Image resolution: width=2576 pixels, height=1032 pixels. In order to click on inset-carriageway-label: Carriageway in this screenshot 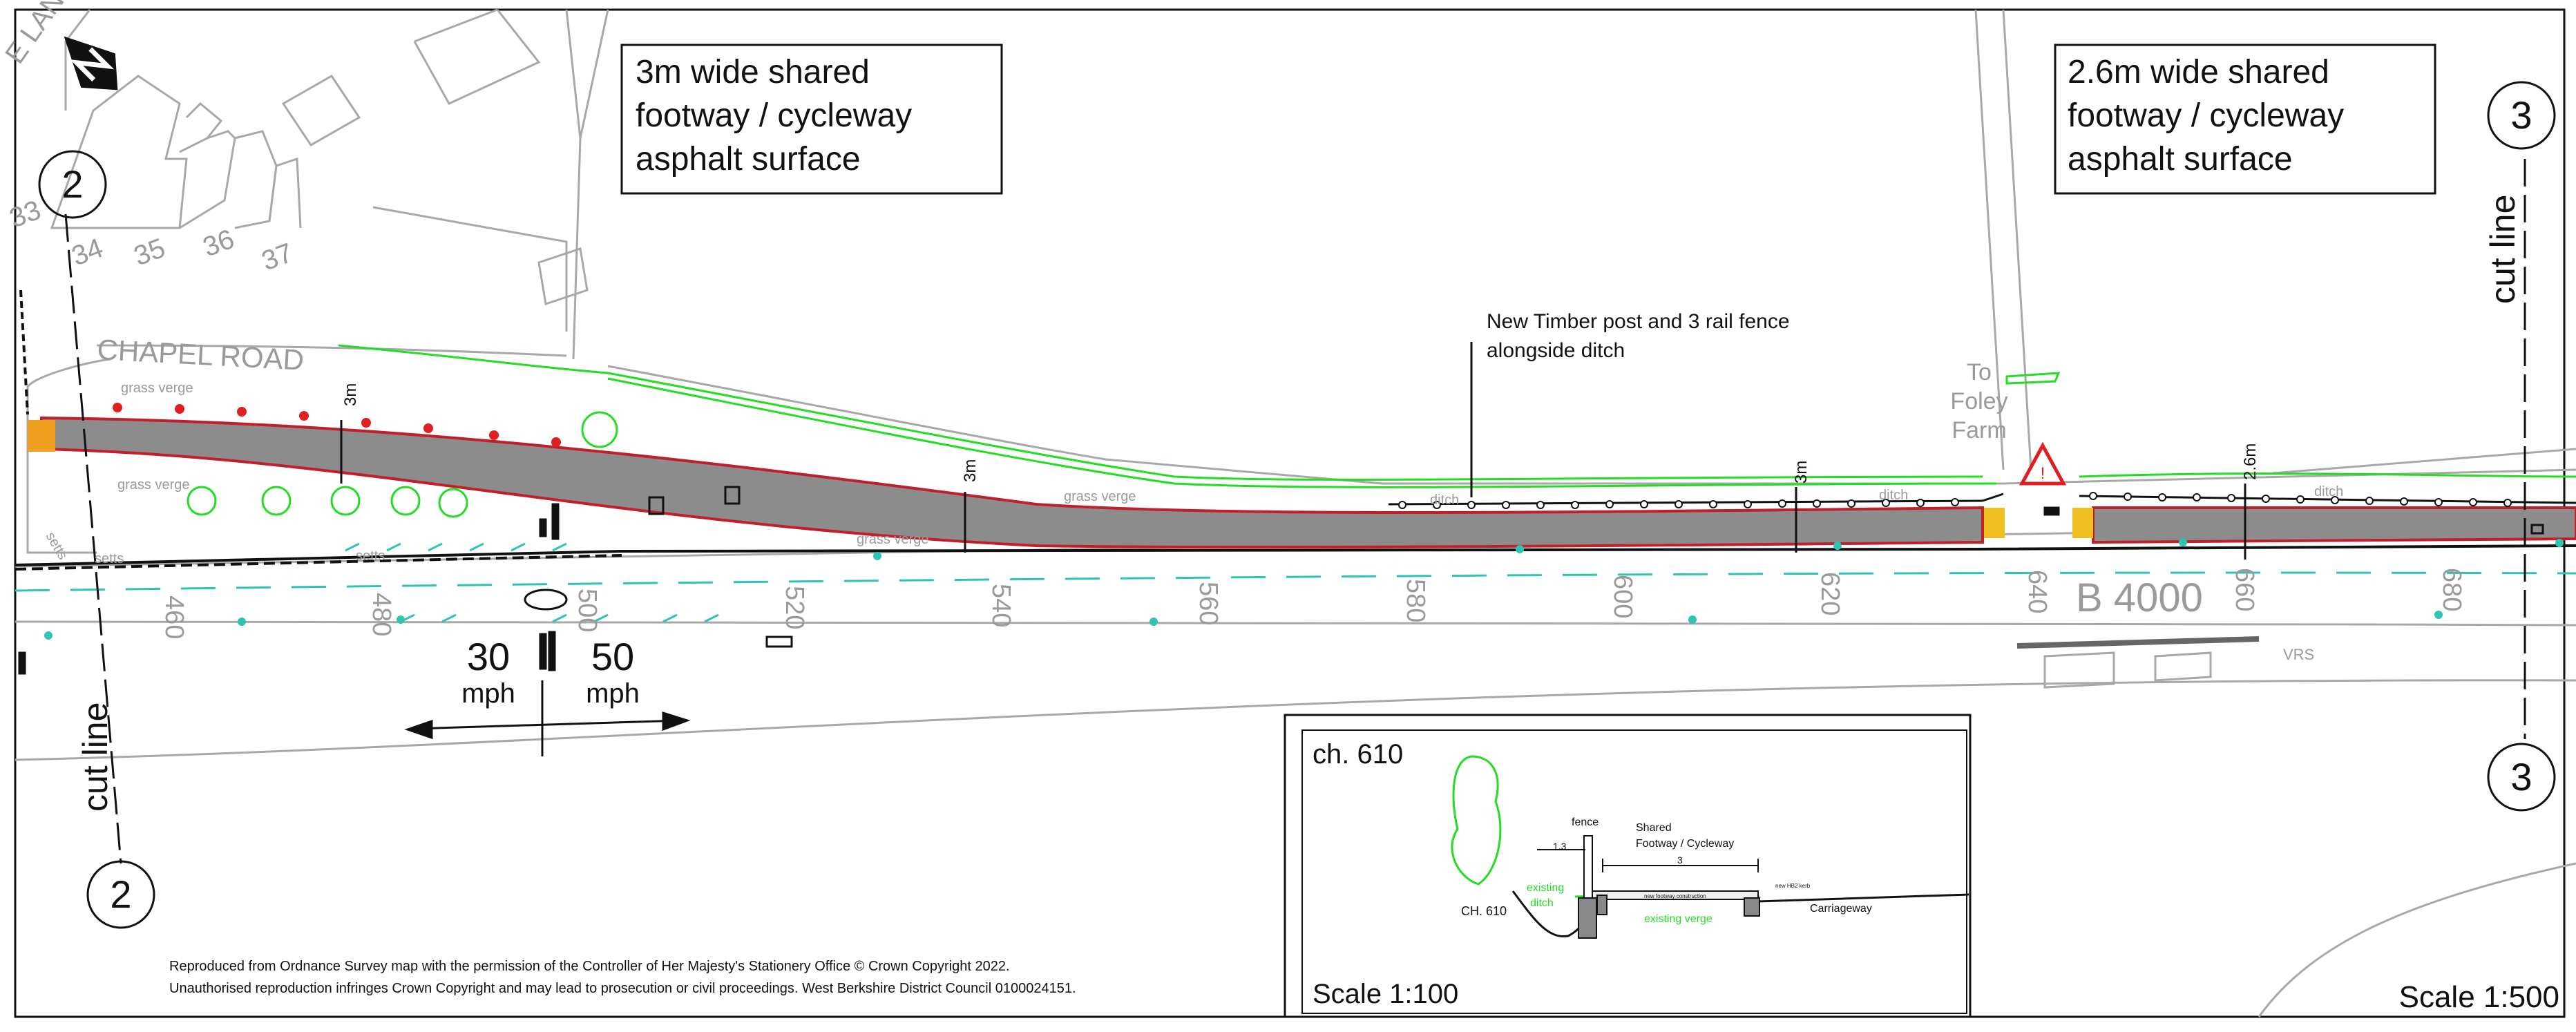, I will do `click(1841, 909)`.